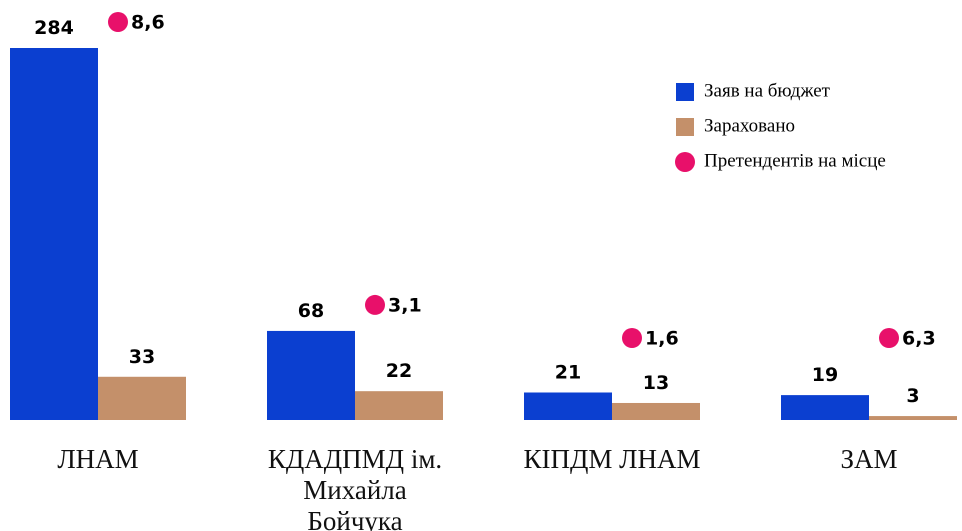 This screenshot has width=962, height=531. I want to click on category-label: ЗАМ, so click(869, 459).